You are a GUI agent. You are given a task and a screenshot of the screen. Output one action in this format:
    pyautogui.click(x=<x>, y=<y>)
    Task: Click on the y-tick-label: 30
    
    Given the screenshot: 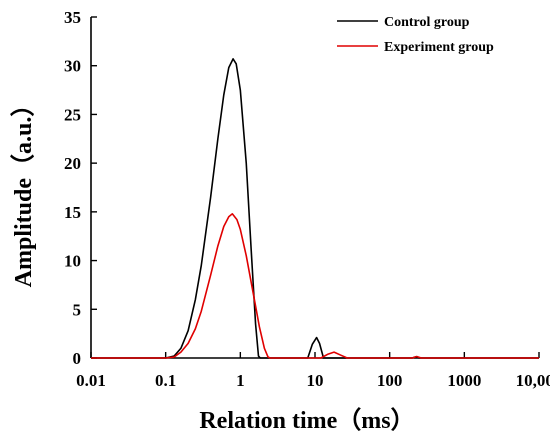 What is the action you would take?
    pyautogui.click(x=72, y=66)
    